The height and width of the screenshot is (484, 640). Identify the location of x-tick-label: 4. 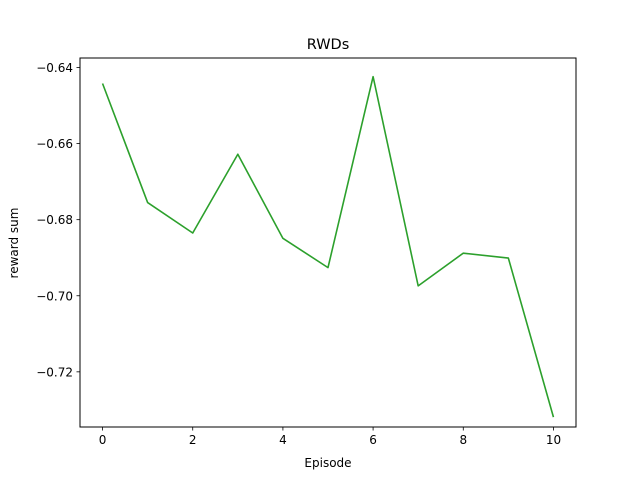
(283, 440).